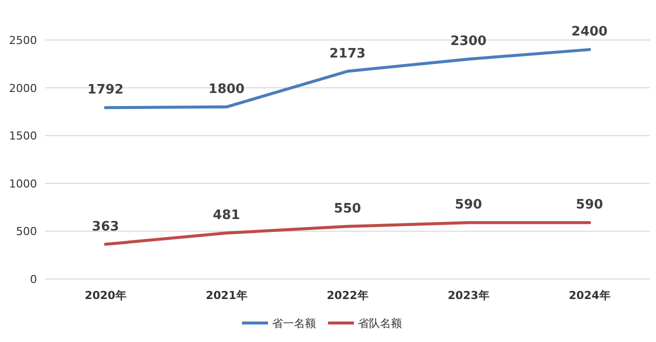 Image resolution: width=656 pixels, height=342 pixels. I want to click on data-label: 363, so click(106, 226).